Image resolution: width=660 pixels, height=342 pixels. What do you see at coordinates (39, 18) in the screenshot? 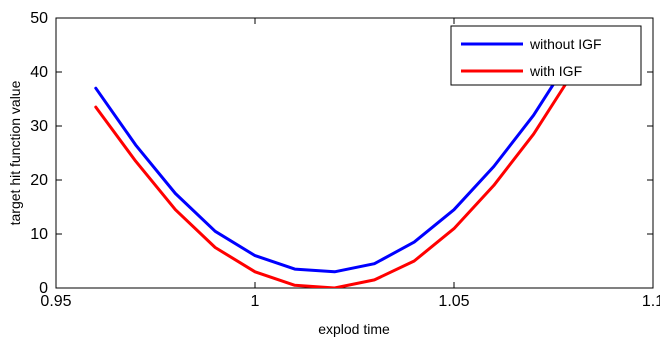
I see `y-tick-label: 50` at bounding box center [39, 18].